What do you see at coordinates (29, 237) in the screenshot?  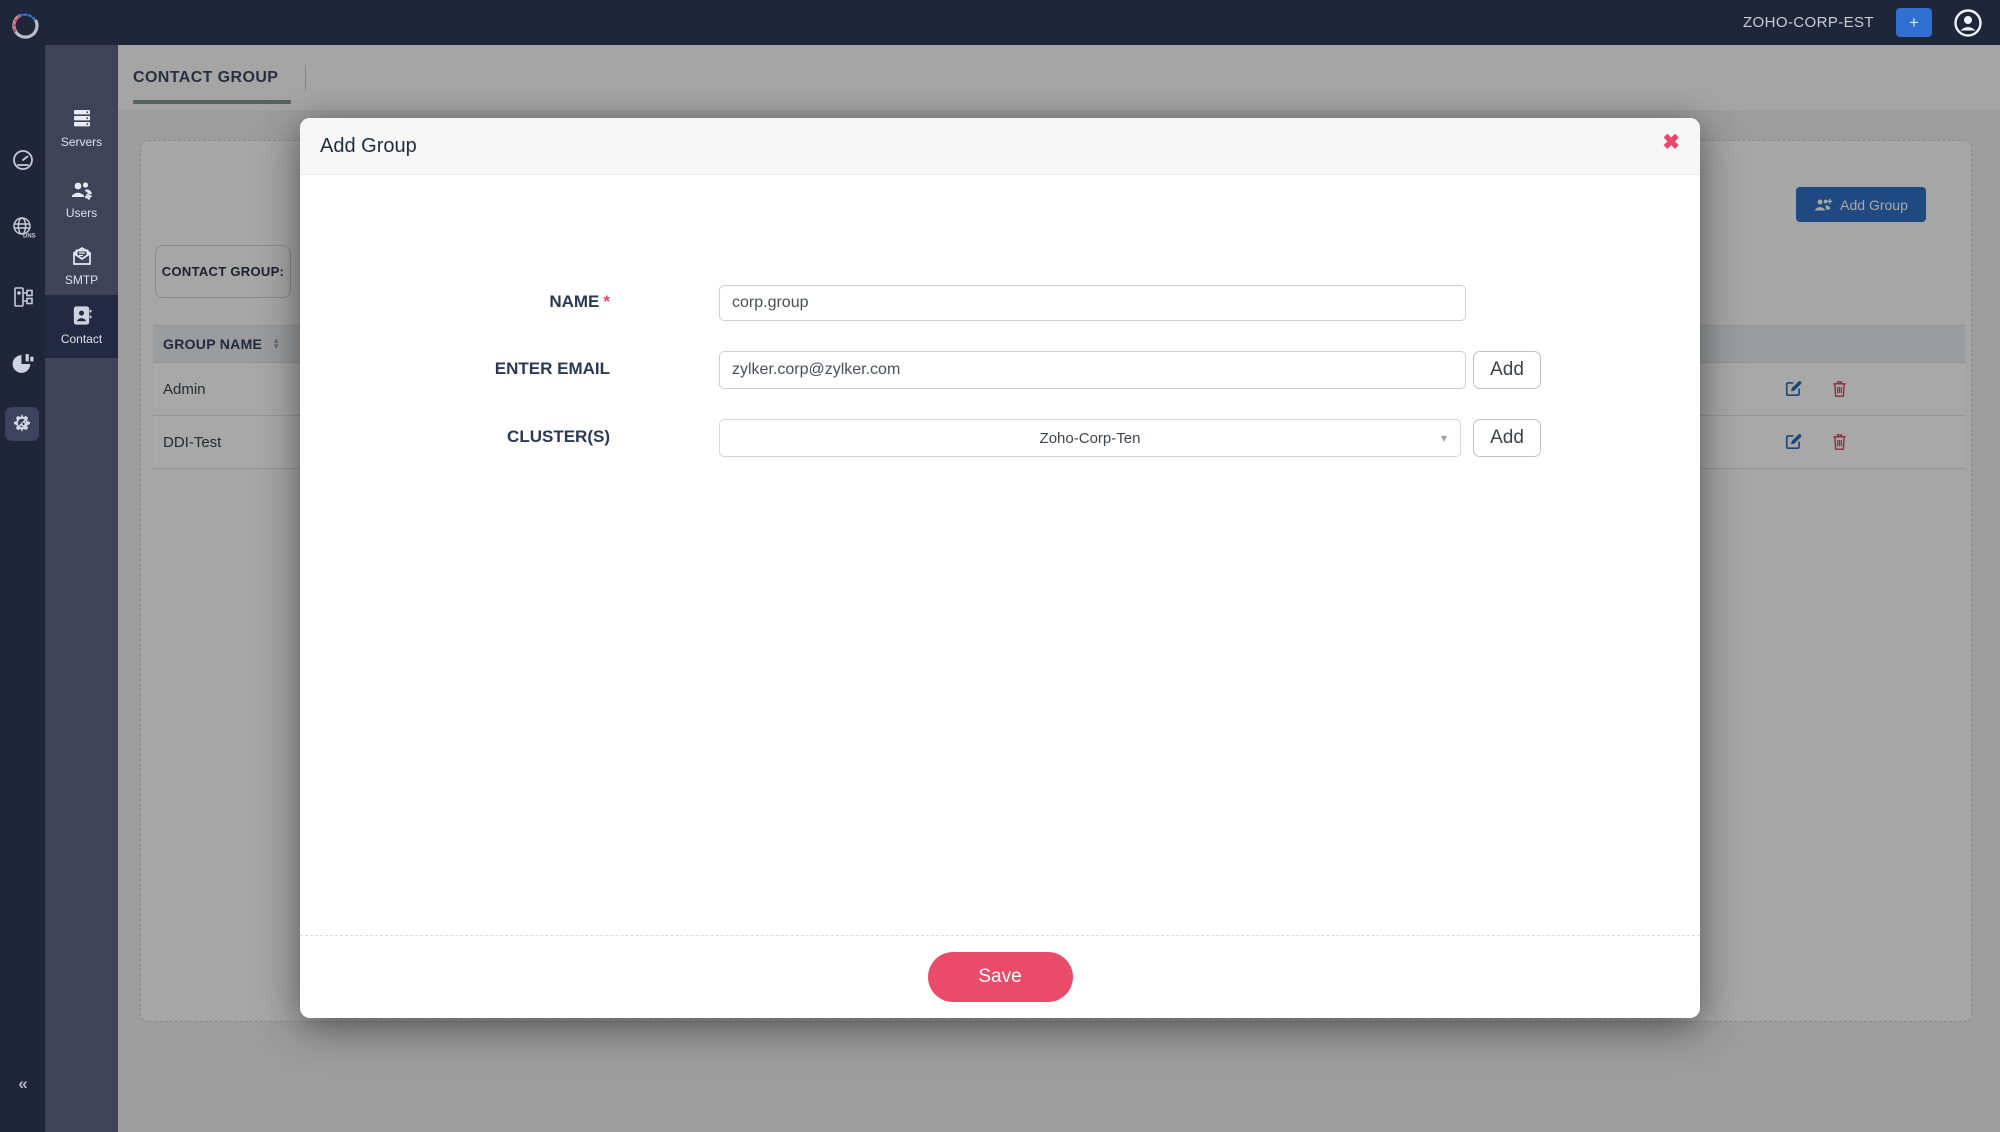 I see `svg-text: DNS` at bounding box center [29, 237].